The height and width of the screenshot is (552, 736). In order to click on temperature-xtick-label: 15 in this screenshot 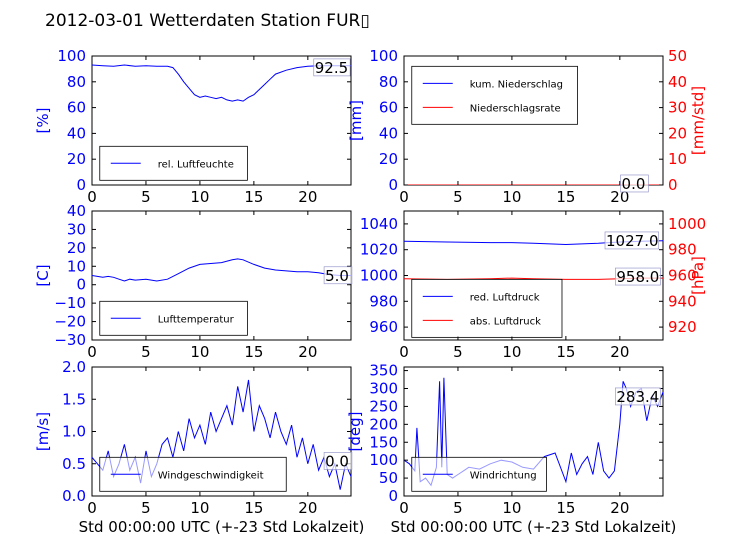, I will do `click(253, 352)`.